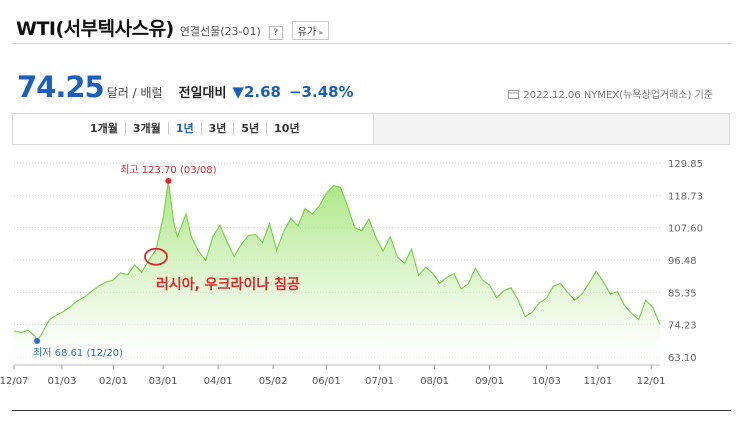  Describe the element at coordinates (104, 128) in the screenshot. I see `tab-1m: 1개월` at that location.